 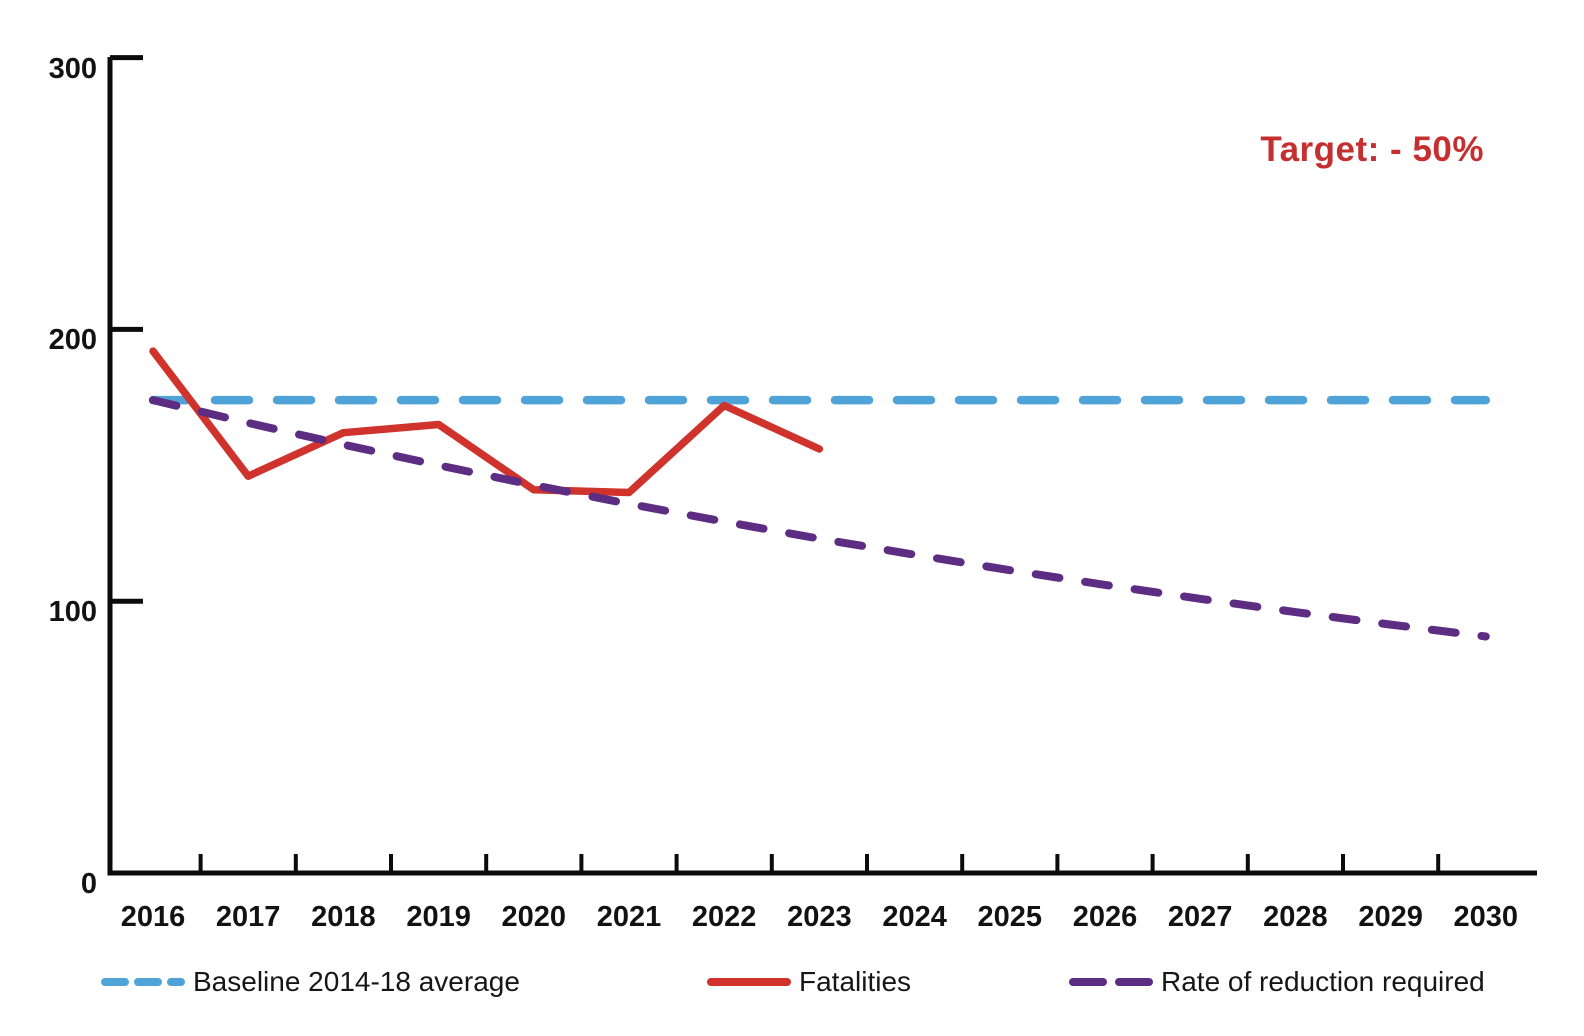 I want to click on legend-item-fatalities: Fatalities, so click(x=808, y=982).